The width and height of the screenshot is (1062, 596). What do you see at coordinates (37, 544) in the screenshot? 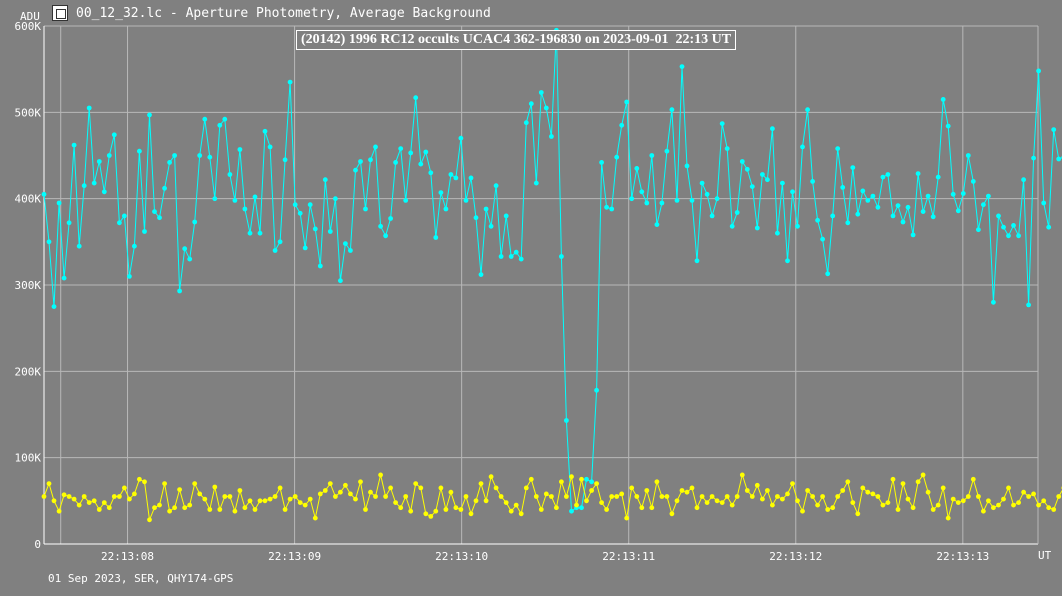
I see `y-tick-label: 0` at bounding box center [37, 544].